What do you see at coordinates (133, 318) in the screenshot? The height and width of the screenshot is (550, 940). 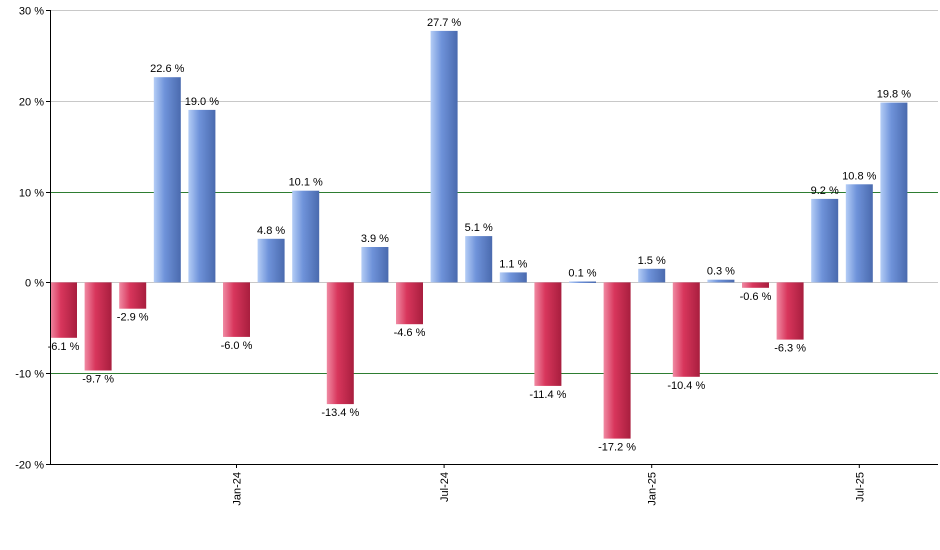 I see `data-label: -2.9 %` at bounding box center [133, 318].